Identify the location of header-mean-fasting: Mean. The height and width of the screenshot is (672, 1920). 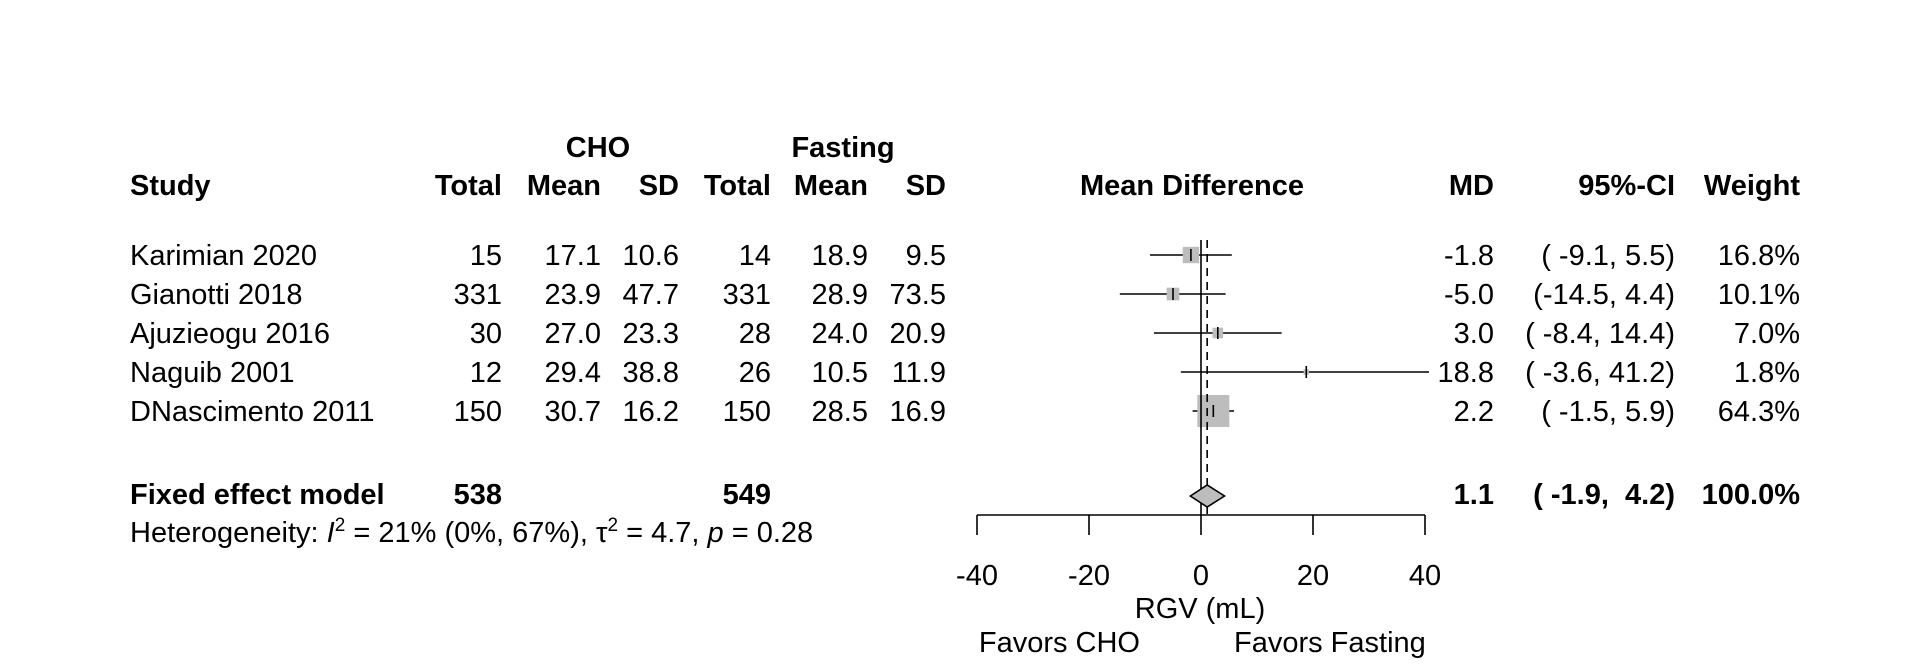
(831, 186).